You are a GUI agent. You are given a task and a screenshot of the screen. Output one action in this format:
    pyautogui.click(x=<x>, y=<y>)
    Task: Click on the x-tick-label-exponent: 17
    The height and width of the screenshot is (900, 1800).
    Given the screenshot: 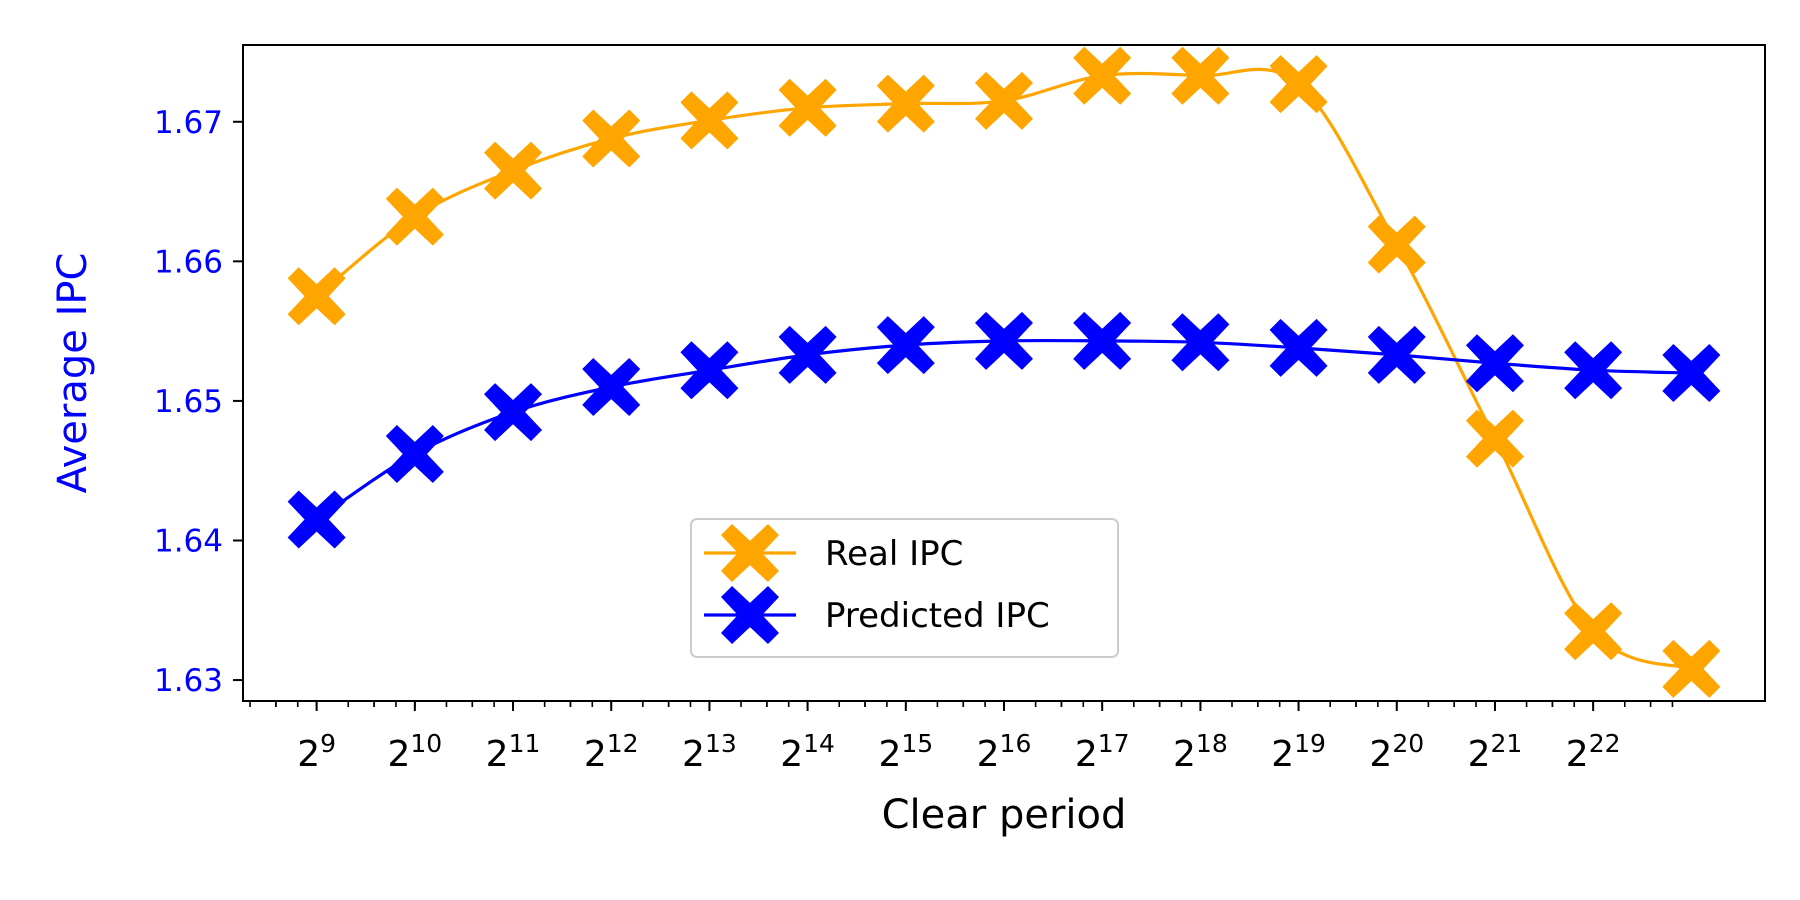 What is the action you would take?
    pyautogui.click(x=1114, y=743)
    